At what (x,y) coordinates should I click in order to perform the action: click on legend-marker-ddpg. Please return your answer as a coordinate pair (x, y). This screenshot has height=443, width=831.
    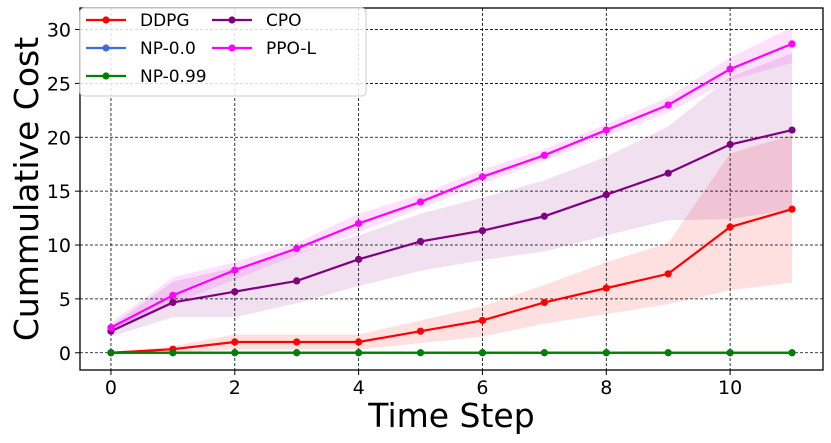
    Looking at the image, I should click on (106, 20).